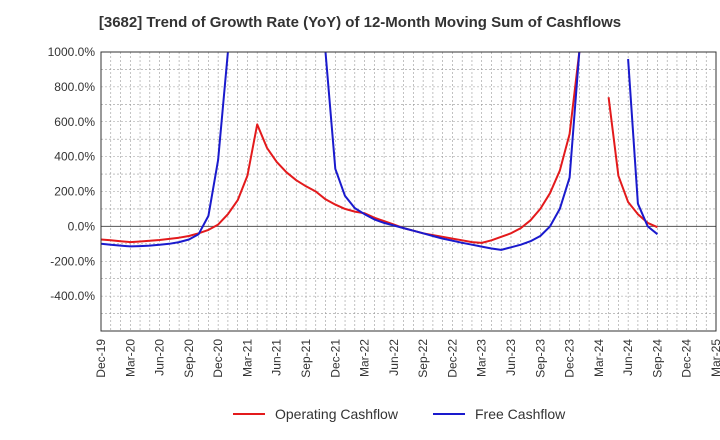  I want to click on x-tick-label: Sep-22, so click(423, 358).